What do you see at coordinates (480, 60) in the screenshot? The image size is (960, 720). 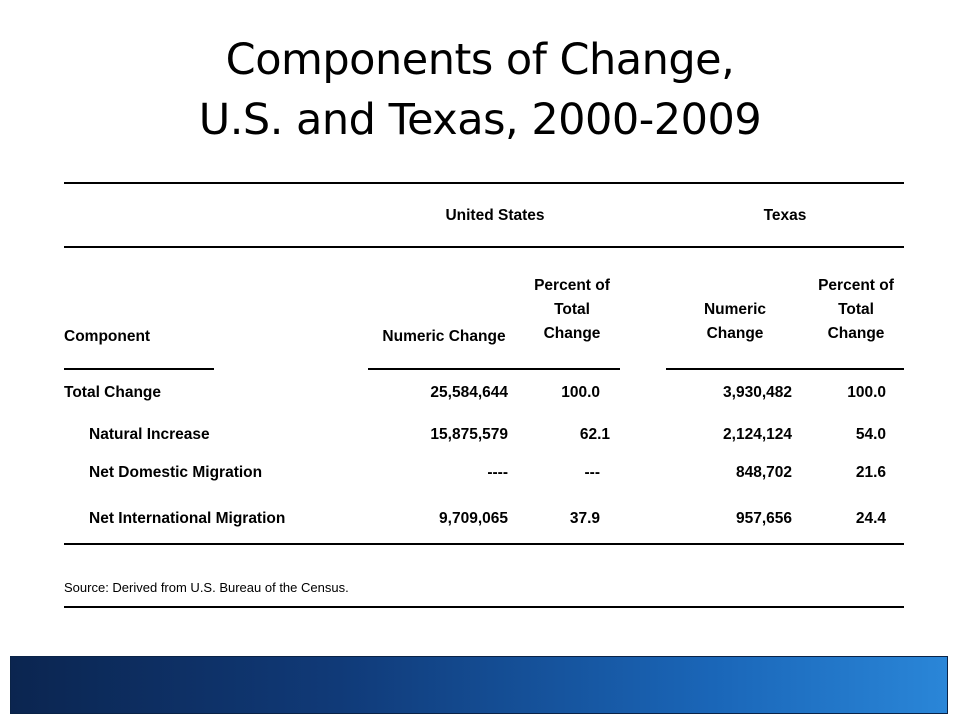 I see `title-line-1: Components of Change,` at bounding box center [480, 60].